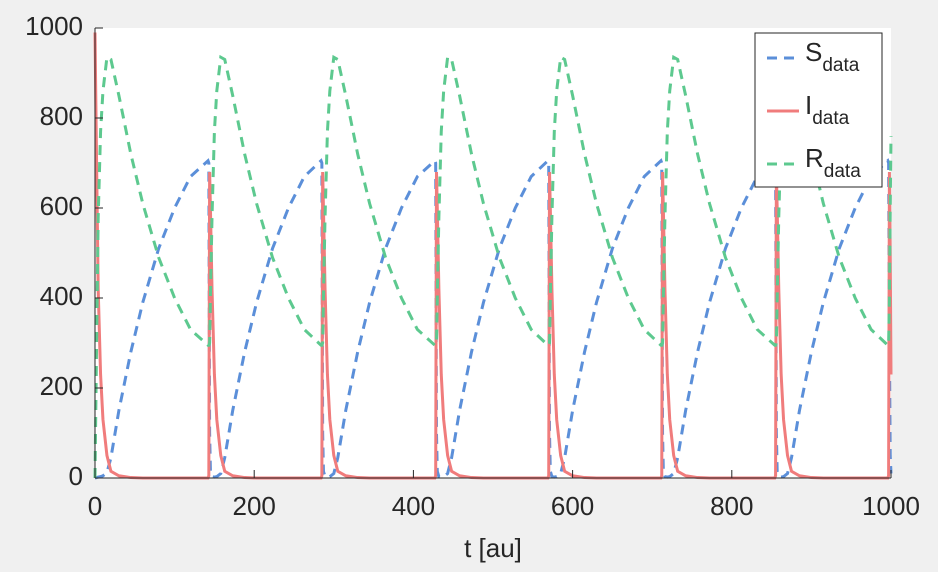 Image resolution: width=938 pixels, height=572 pixels. I want to click on x-tick-label: 0, so click(95, 506).